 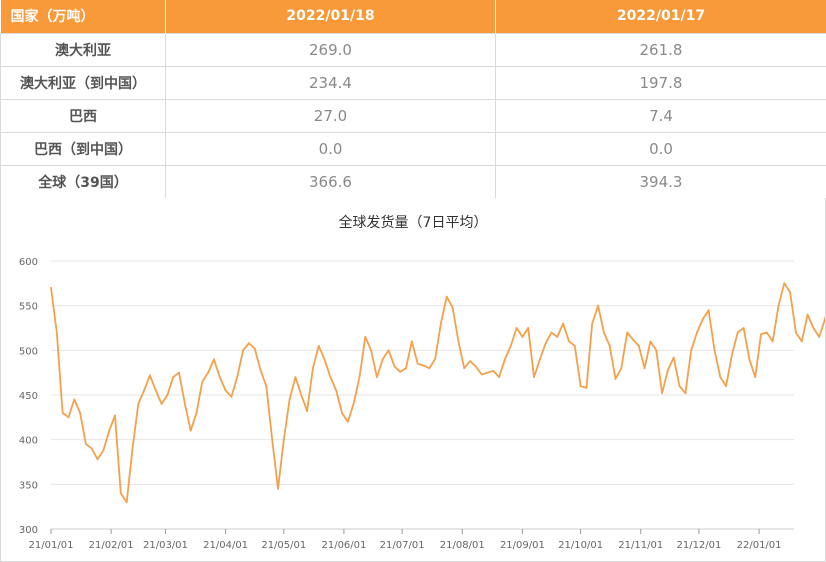 I want to click on row-value-1: 0.0, so click(x=330, y=148).